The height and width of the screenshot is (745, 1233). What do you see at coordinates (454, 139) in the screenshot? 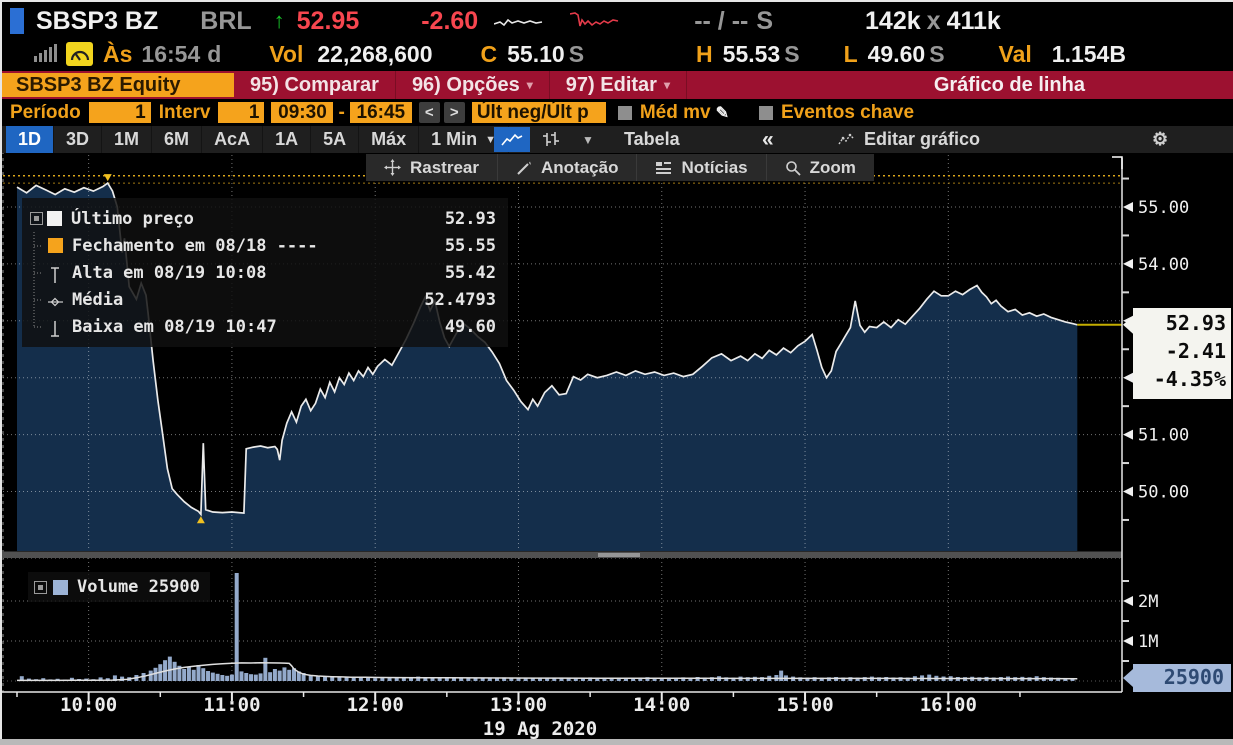
I see `interval-dropdown-label: 1 Min` at bounding box center [454, 139].